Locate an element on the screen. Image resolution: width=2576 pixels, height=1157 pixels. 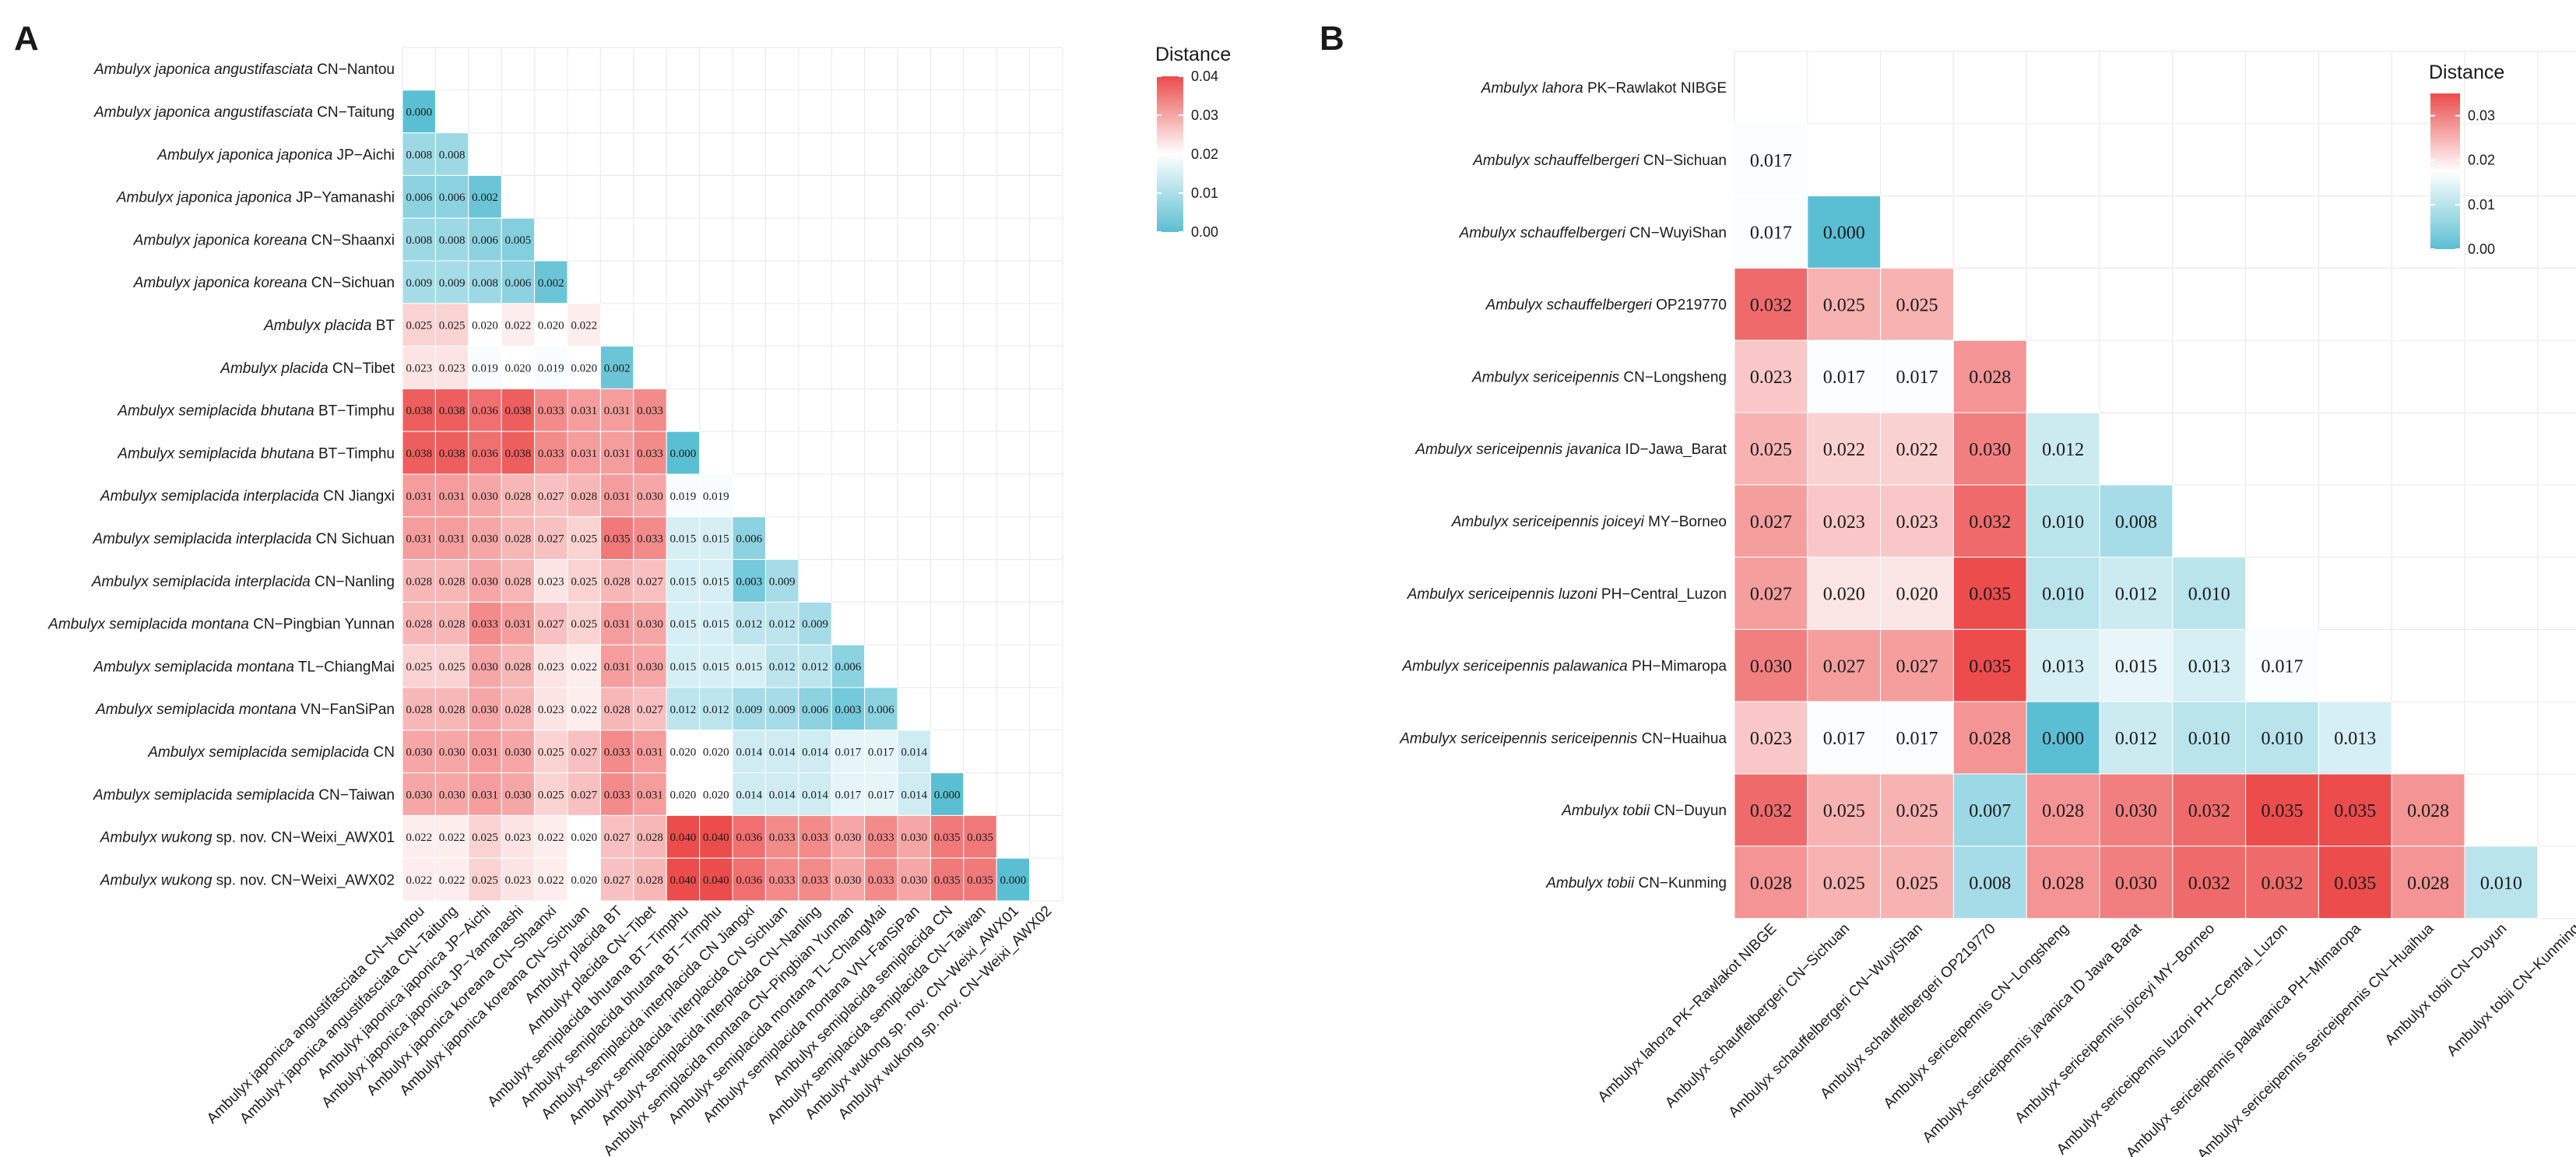
cell-value: 0.009 is located at coordinates (815, 625).